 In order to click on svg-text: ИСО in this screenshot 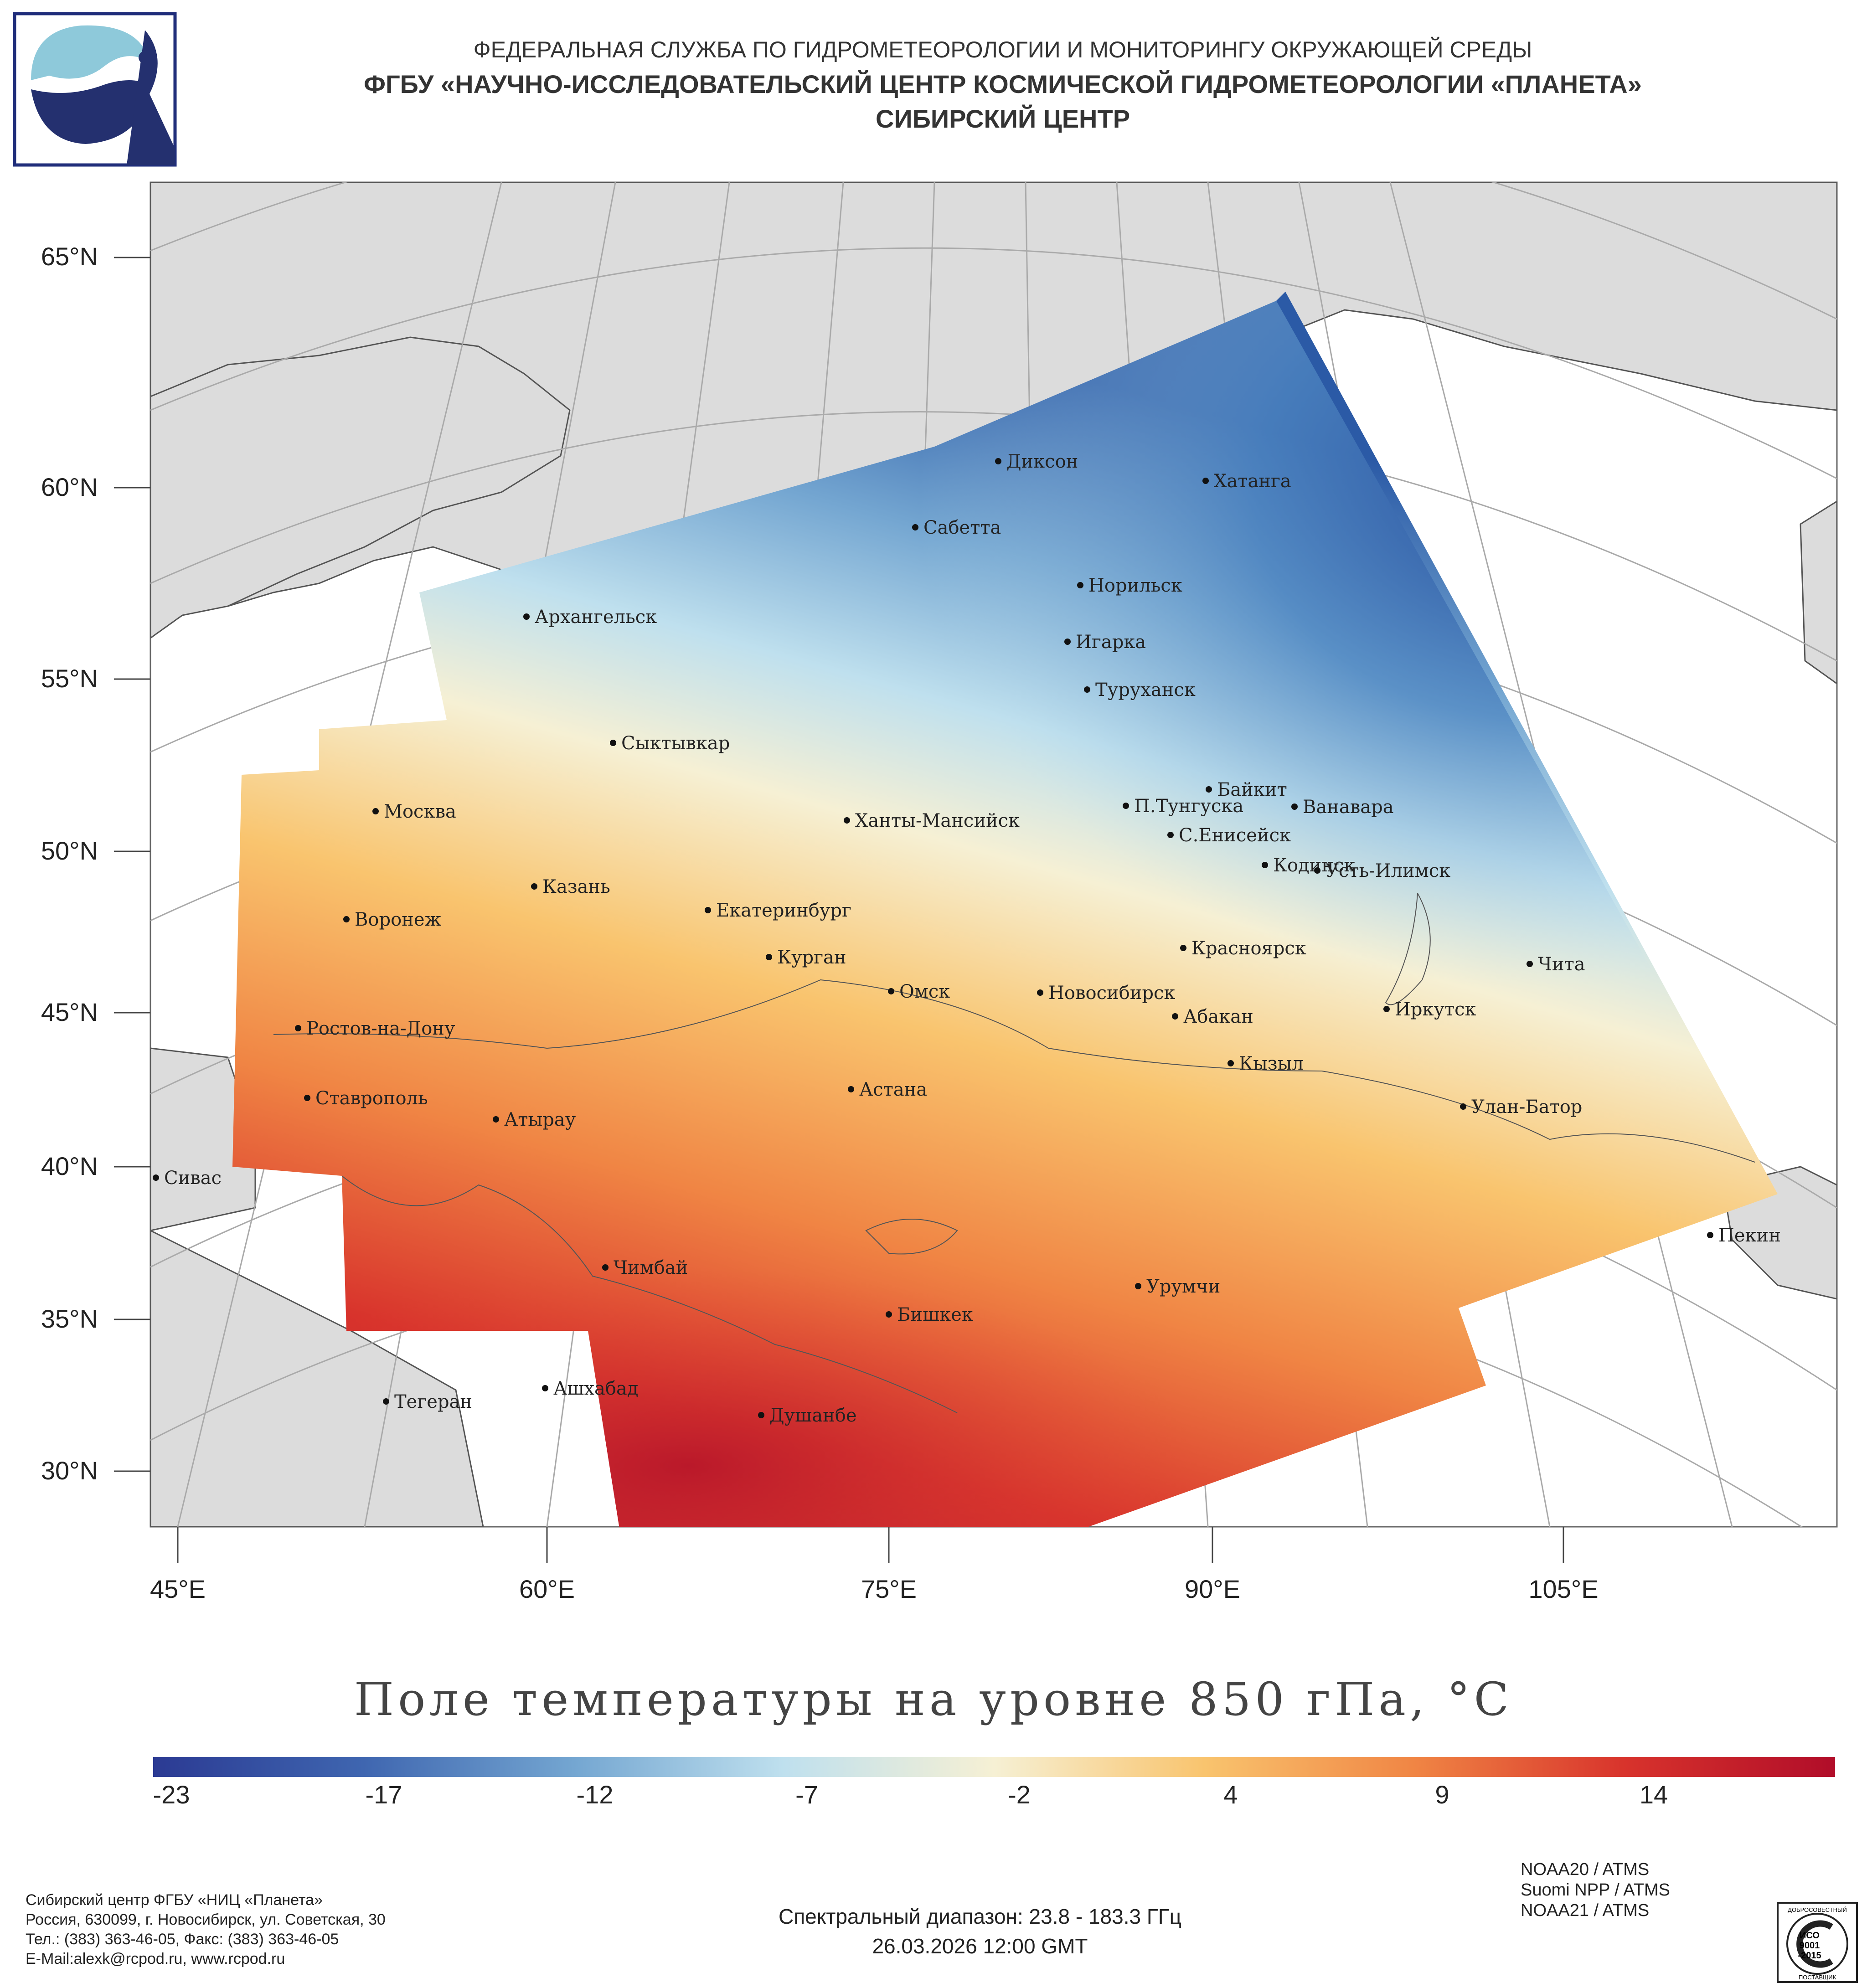, I will do `click(1810, 1936)`.